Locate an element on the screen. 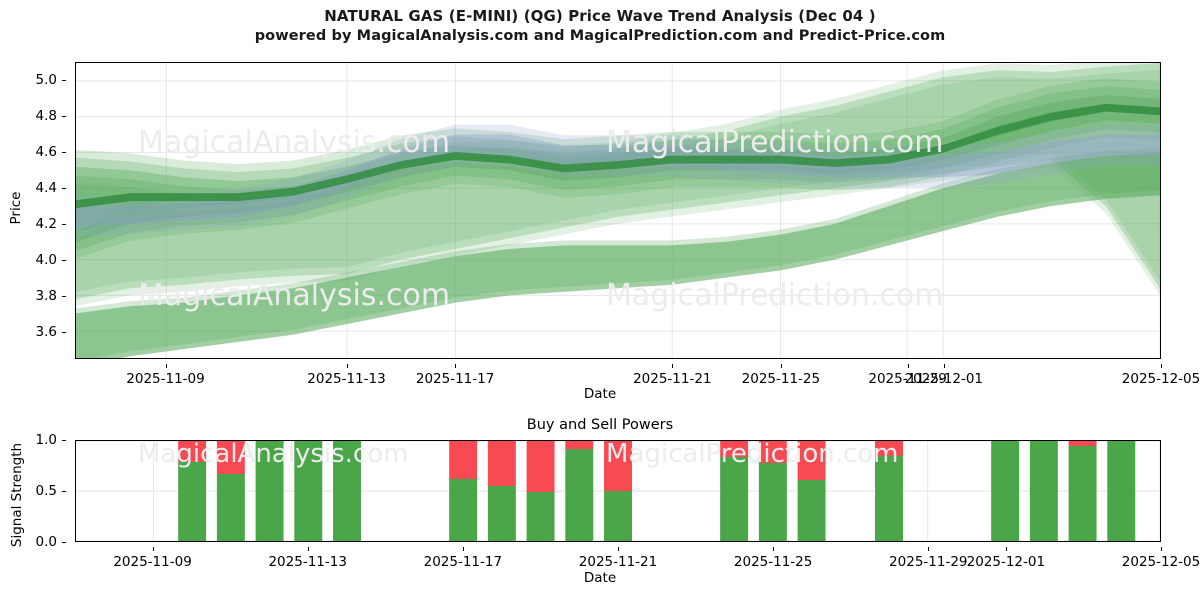 This screenshot has height=600, width=1200. power-x-tick-label: 2025-12-05 is located at coordinates (1160, 562).